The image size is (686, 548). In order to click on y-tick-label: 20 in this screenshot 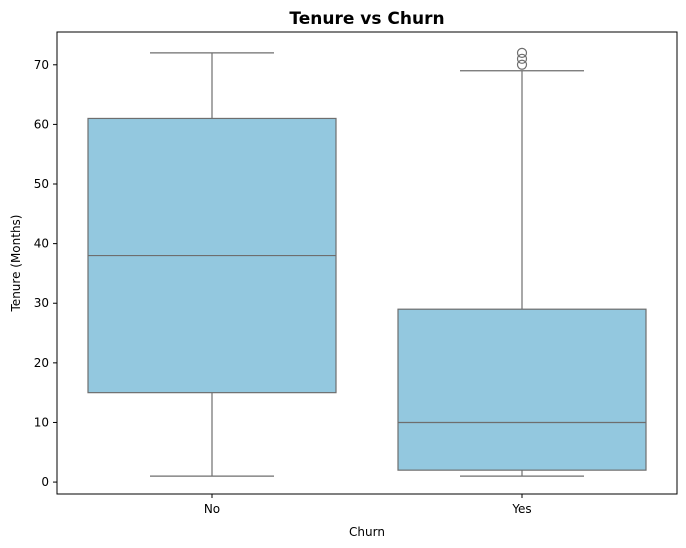, I will do `click(41, 363)`.